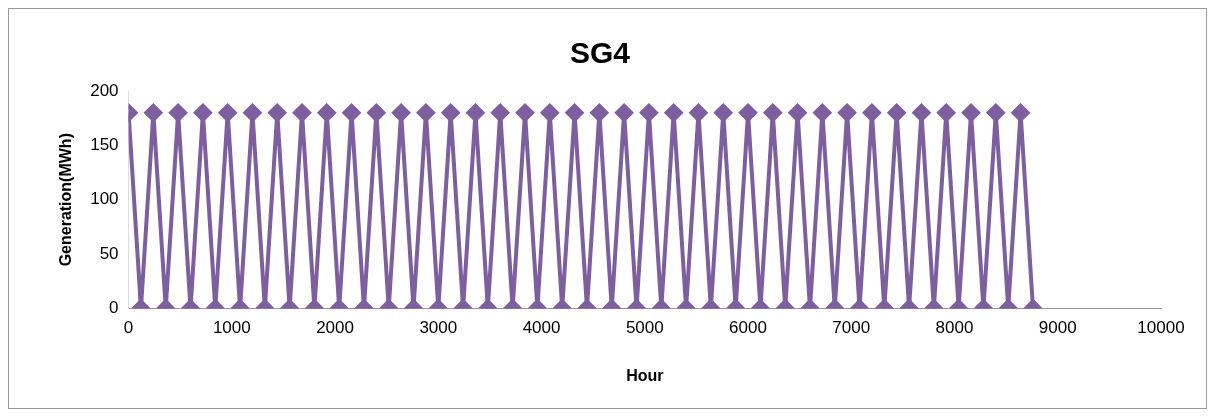 The image size is (1215, 417). I want to click on chart-title: SG4, so click(600, 53).